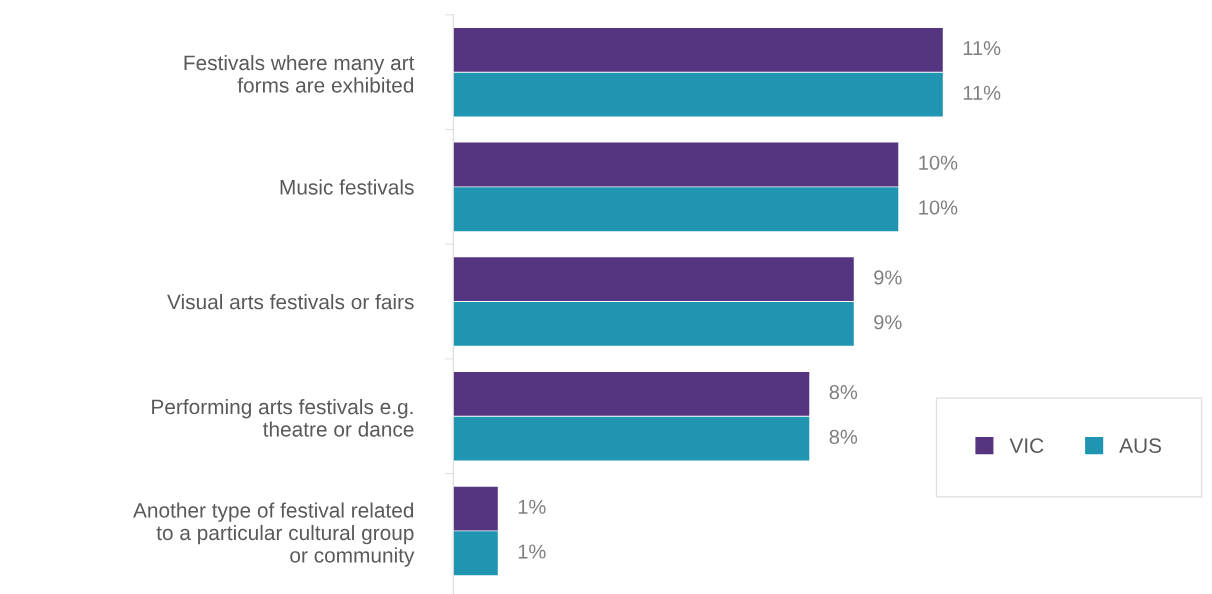 This screenshot has width=1212, height=594. Describe the element at coordinates (290, 302) in the screenshot. I see `y-tick-label: Visual arts festivals or fairs` at that location.